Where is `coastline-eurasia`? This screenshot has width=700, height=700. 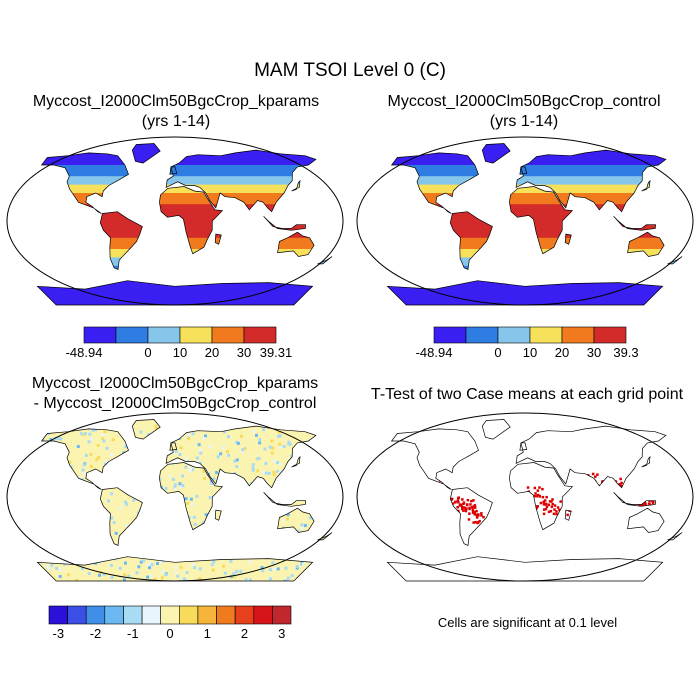 coastline-eurasia is located at coordinates (591, 457).